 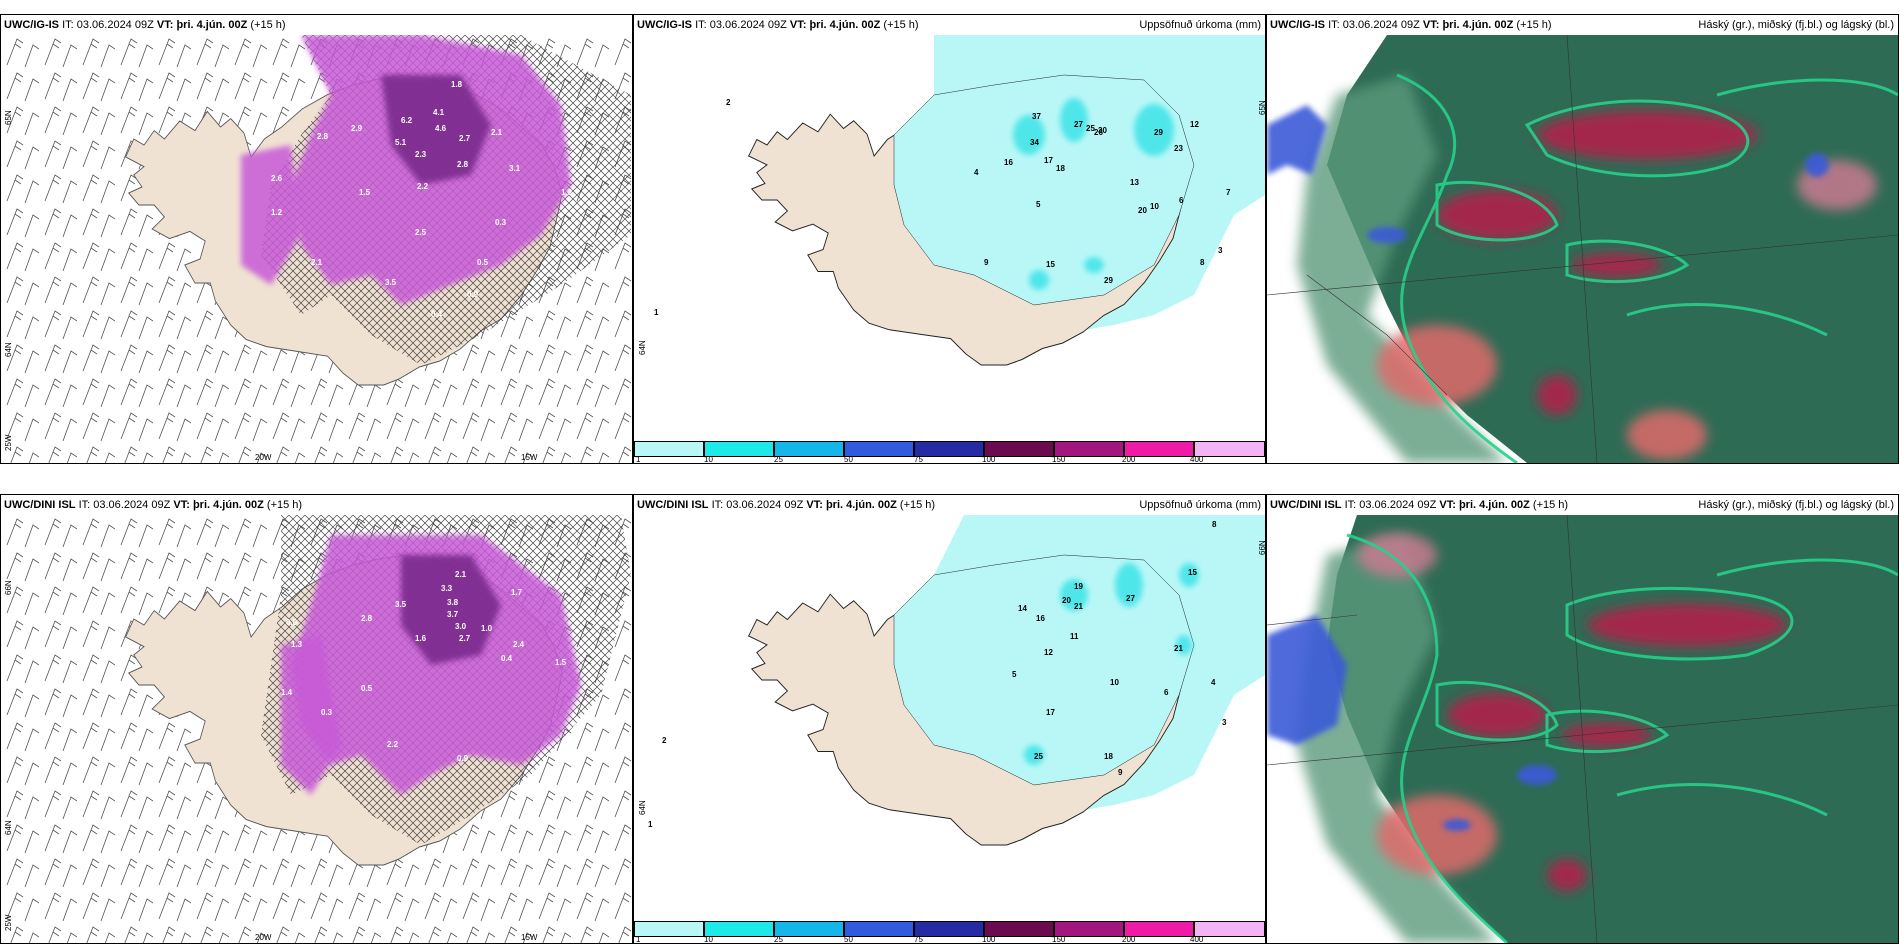 I want to click on value-label: 13, so click(x=1134, y=182).